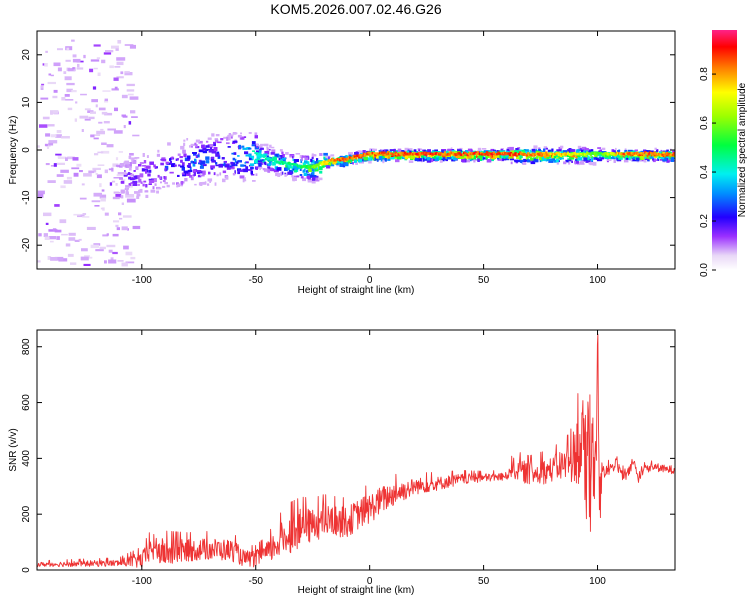  I want to click on x-tick-label: 50, so click(484, 280).